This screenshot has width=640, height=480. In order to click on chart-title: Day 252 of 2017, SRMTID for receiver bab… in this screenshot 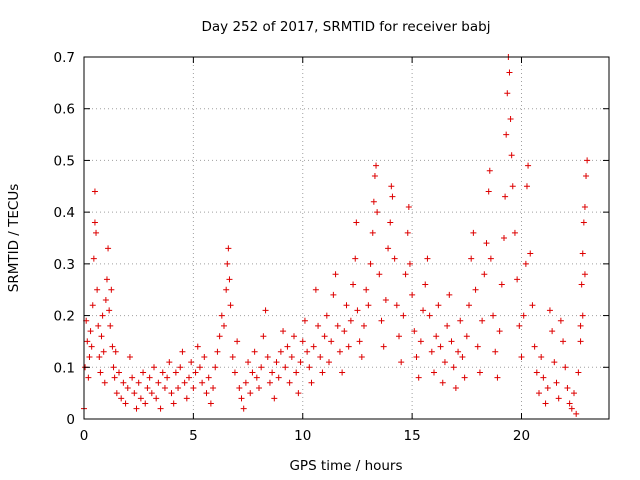, I will do `click(346, 27)`.